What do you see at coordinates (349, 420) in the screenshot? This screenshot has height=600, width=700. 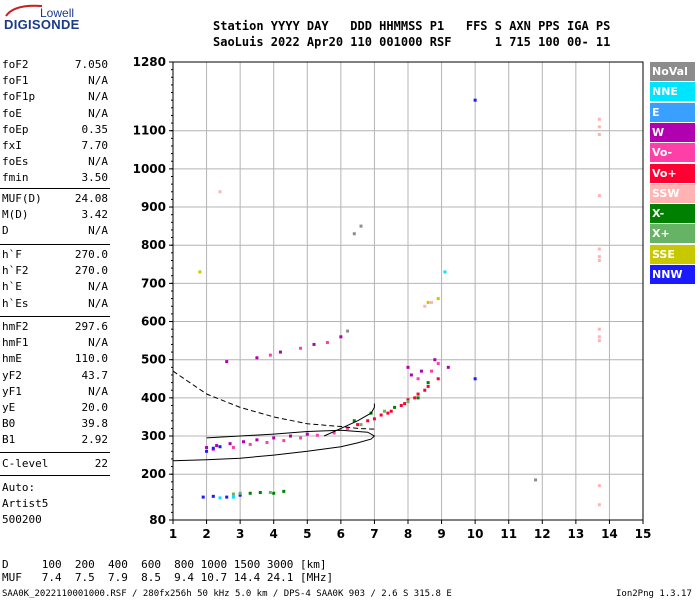 I see `trace-curve` at bounding box center [349, 420].